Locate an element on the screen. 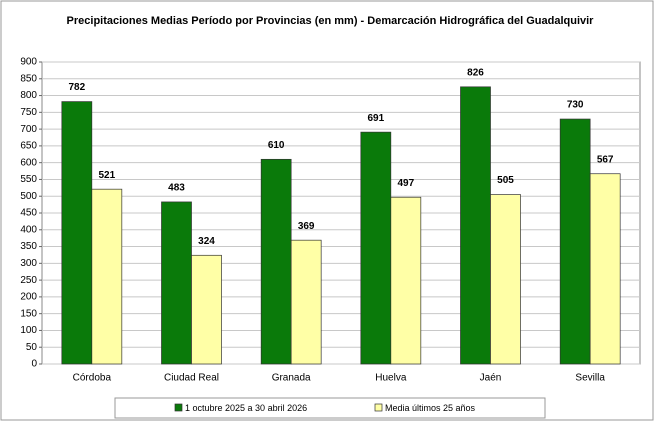 This screenshot has width=654, height=421. data-label: 782 is located at coordinates (76, 87).